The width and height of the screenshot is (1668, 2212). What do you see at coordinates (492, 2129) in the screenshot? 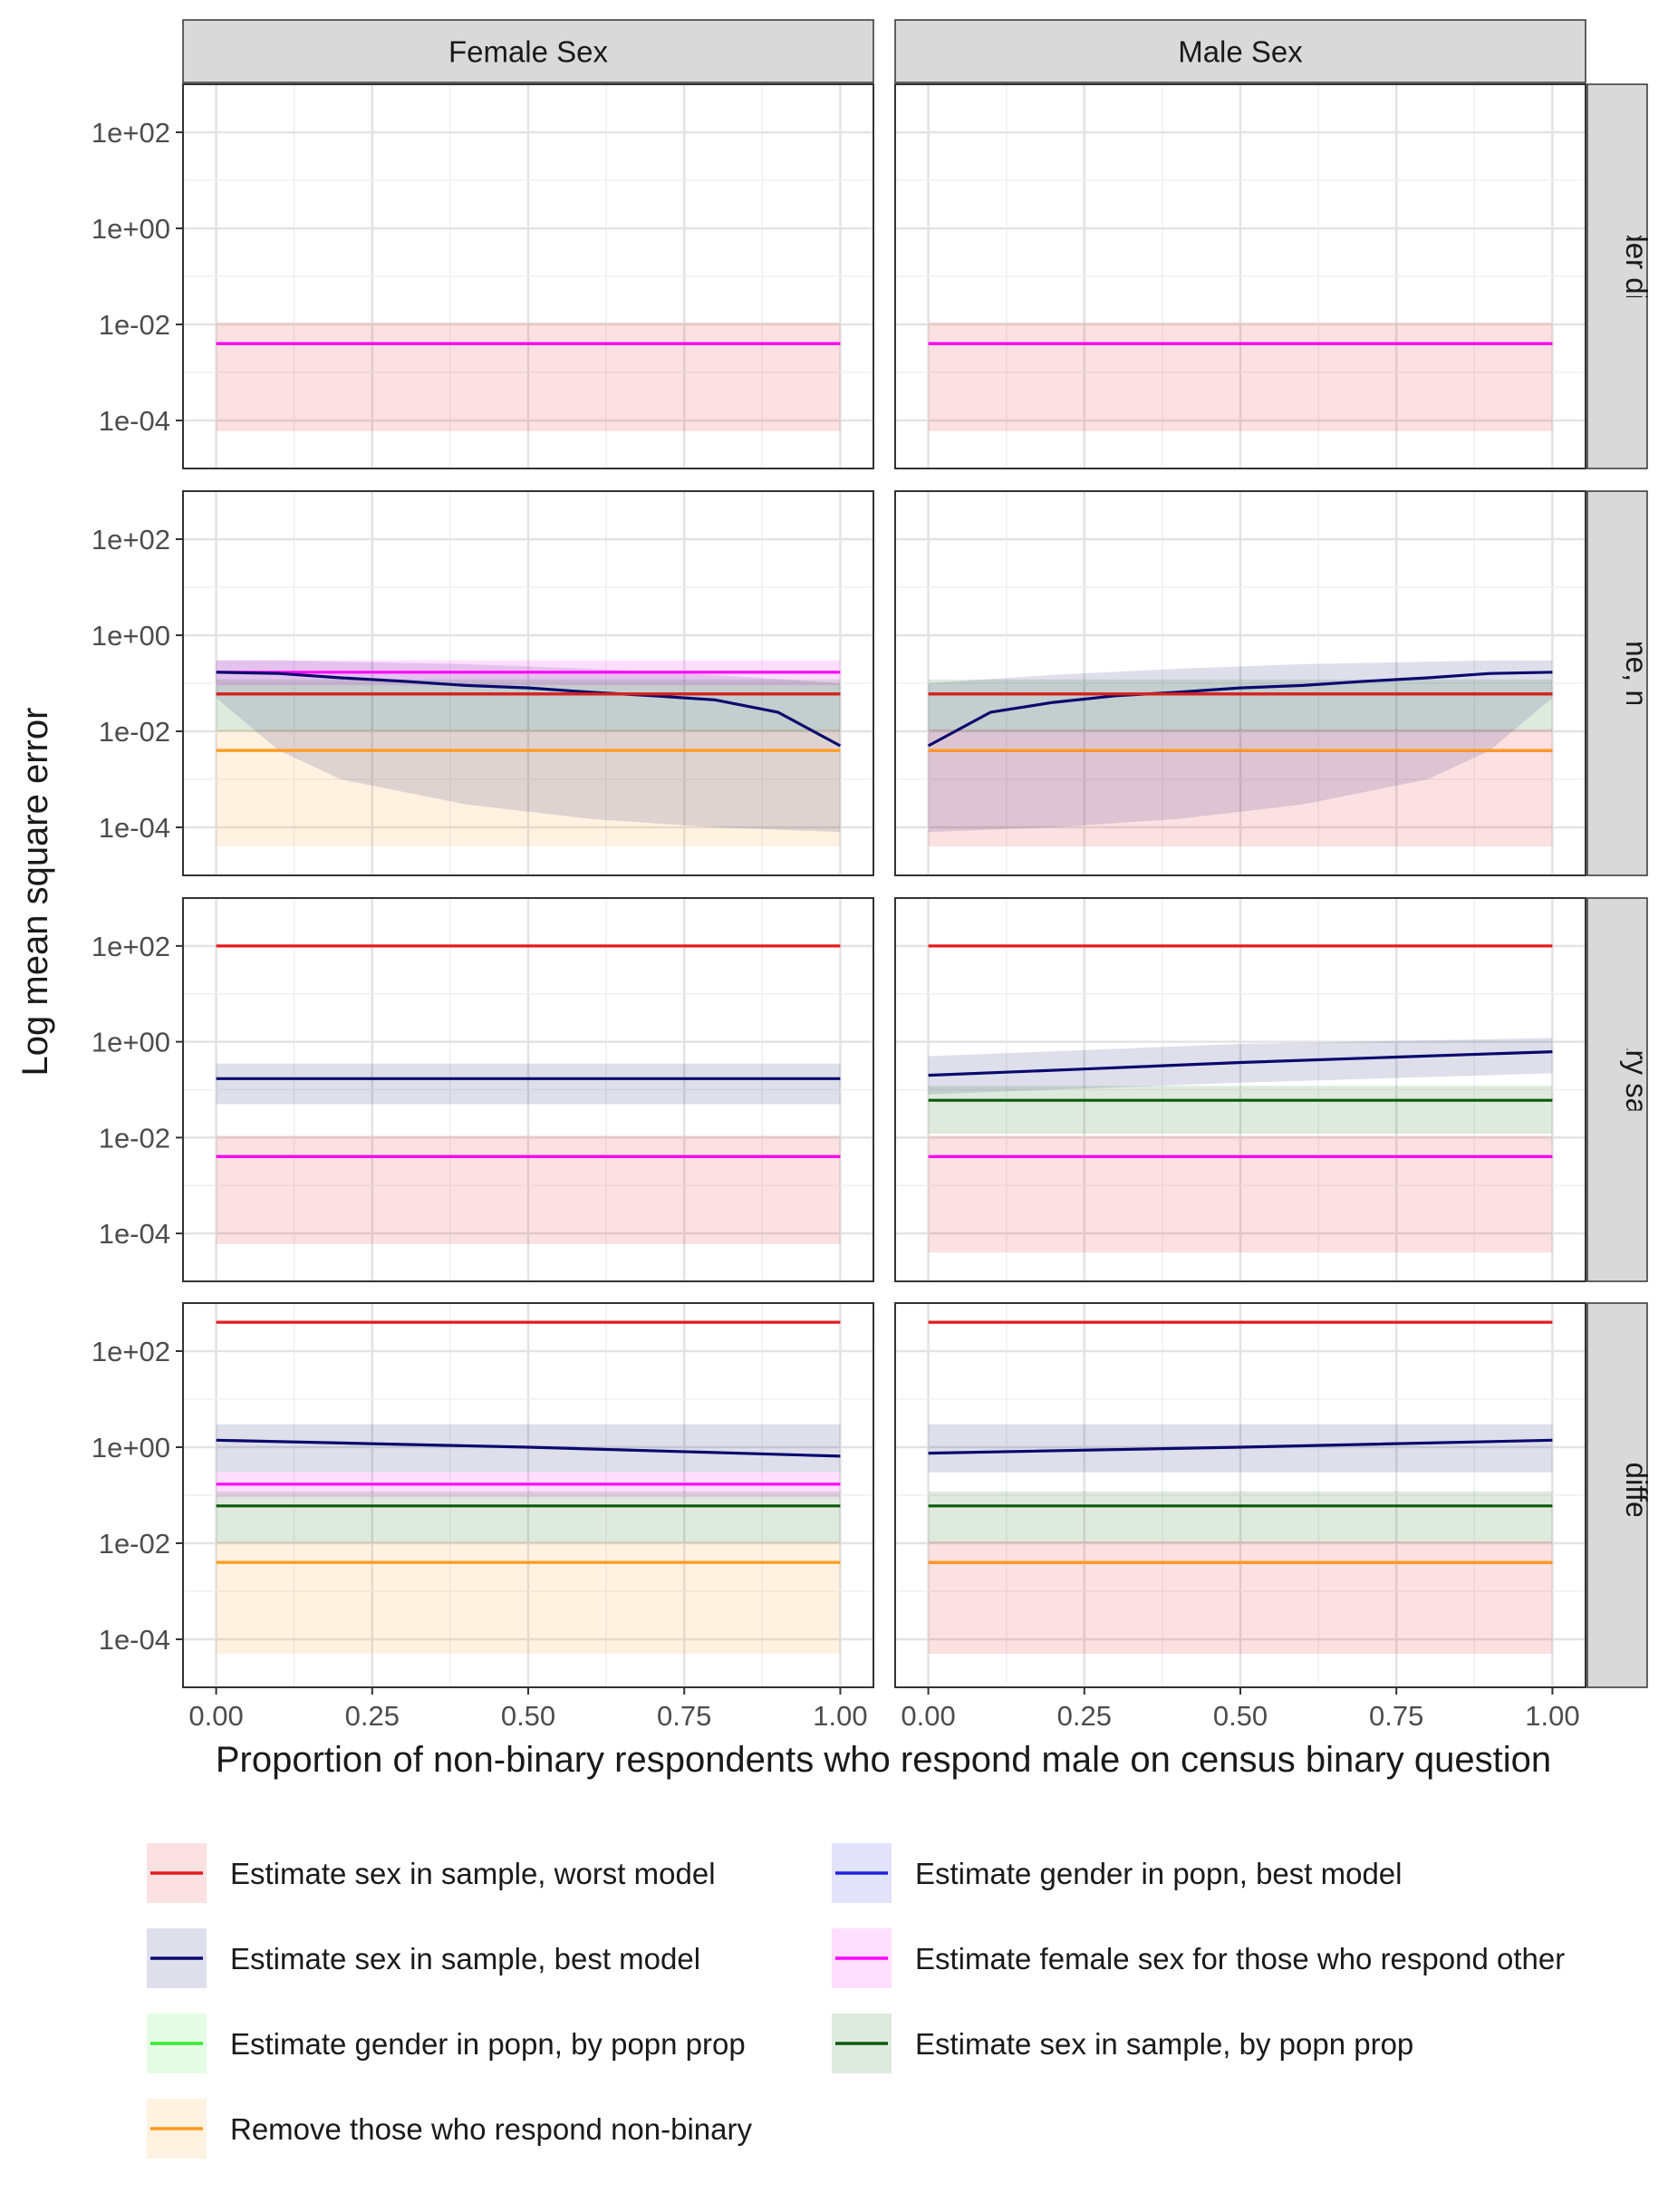
I see `legend-label: Remove those who respond non-binary` at bounding box center [492, 2129].